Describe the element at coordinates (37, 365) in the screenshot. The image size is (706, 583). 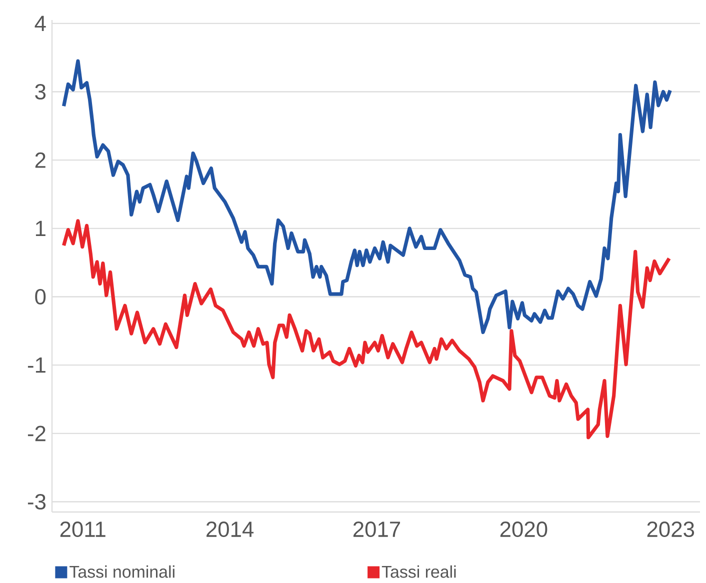
I see `y-tick-label: -1` at that location.